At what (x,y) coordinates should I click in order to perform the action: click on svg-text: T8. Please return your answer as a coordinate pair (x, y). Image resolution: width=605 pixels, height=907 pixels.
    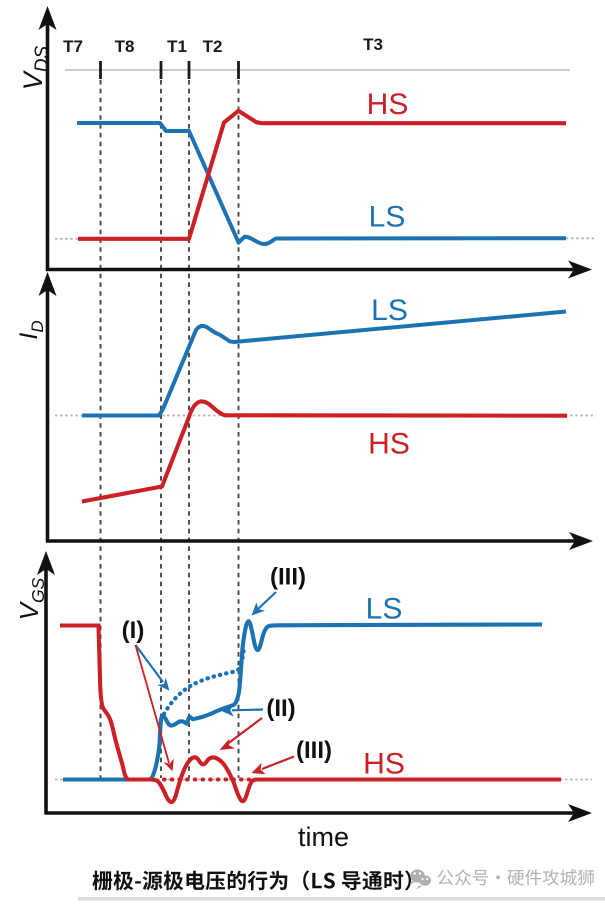
    Looking at the image, I should click on (125, 46).